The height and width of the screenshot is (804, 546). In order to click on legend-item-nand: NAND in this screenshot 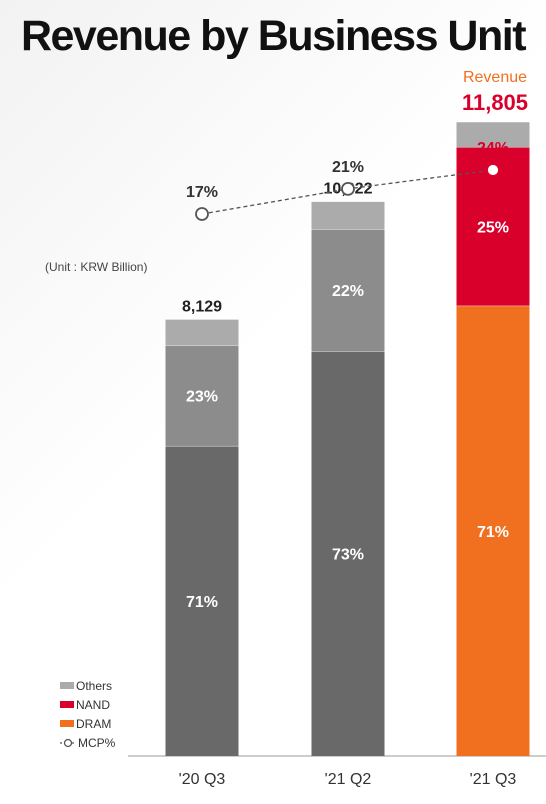, I will do `click(87, 704)`.